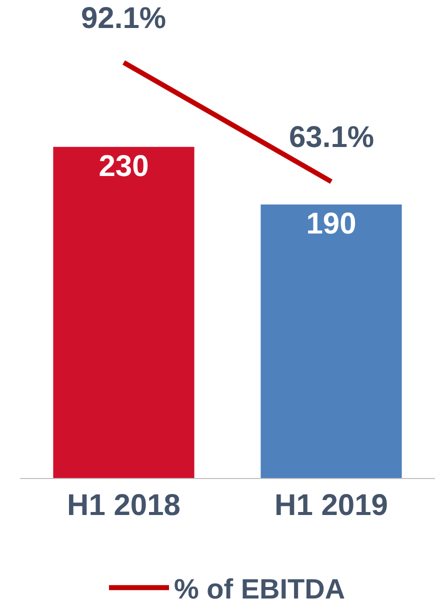 This screenshot has height=613, width=435. I want to click on data-label: 92.1%, so click(123, 18).